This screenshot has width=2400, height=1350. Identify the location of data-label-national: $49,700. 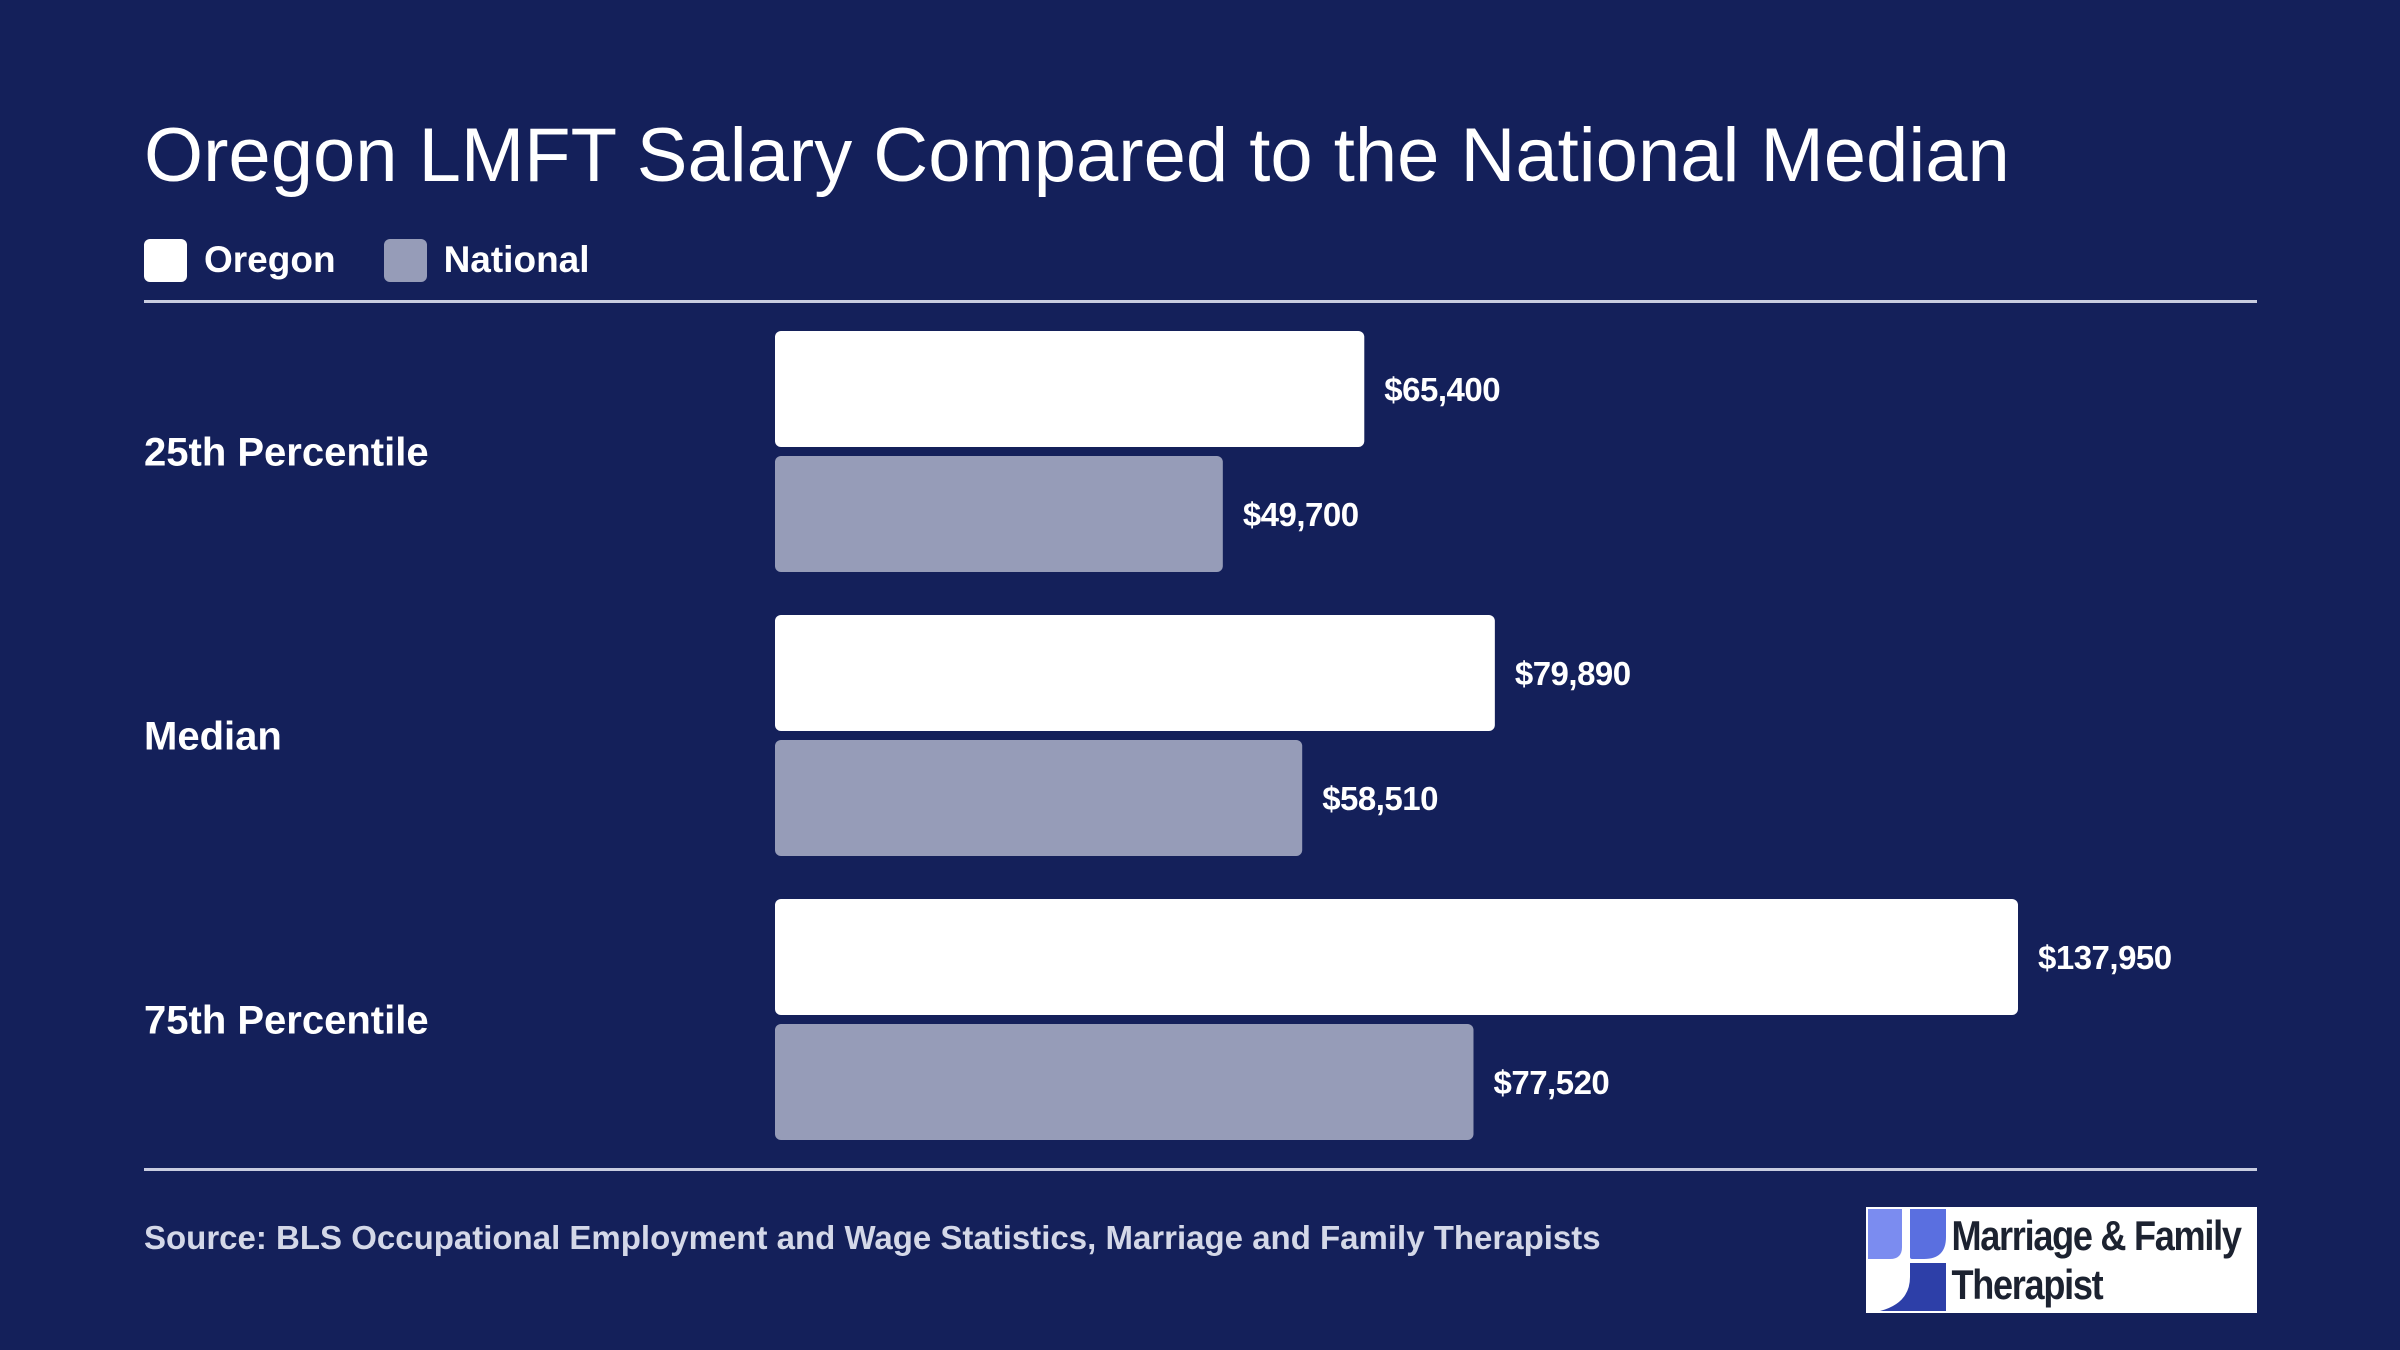
(1301, 514).